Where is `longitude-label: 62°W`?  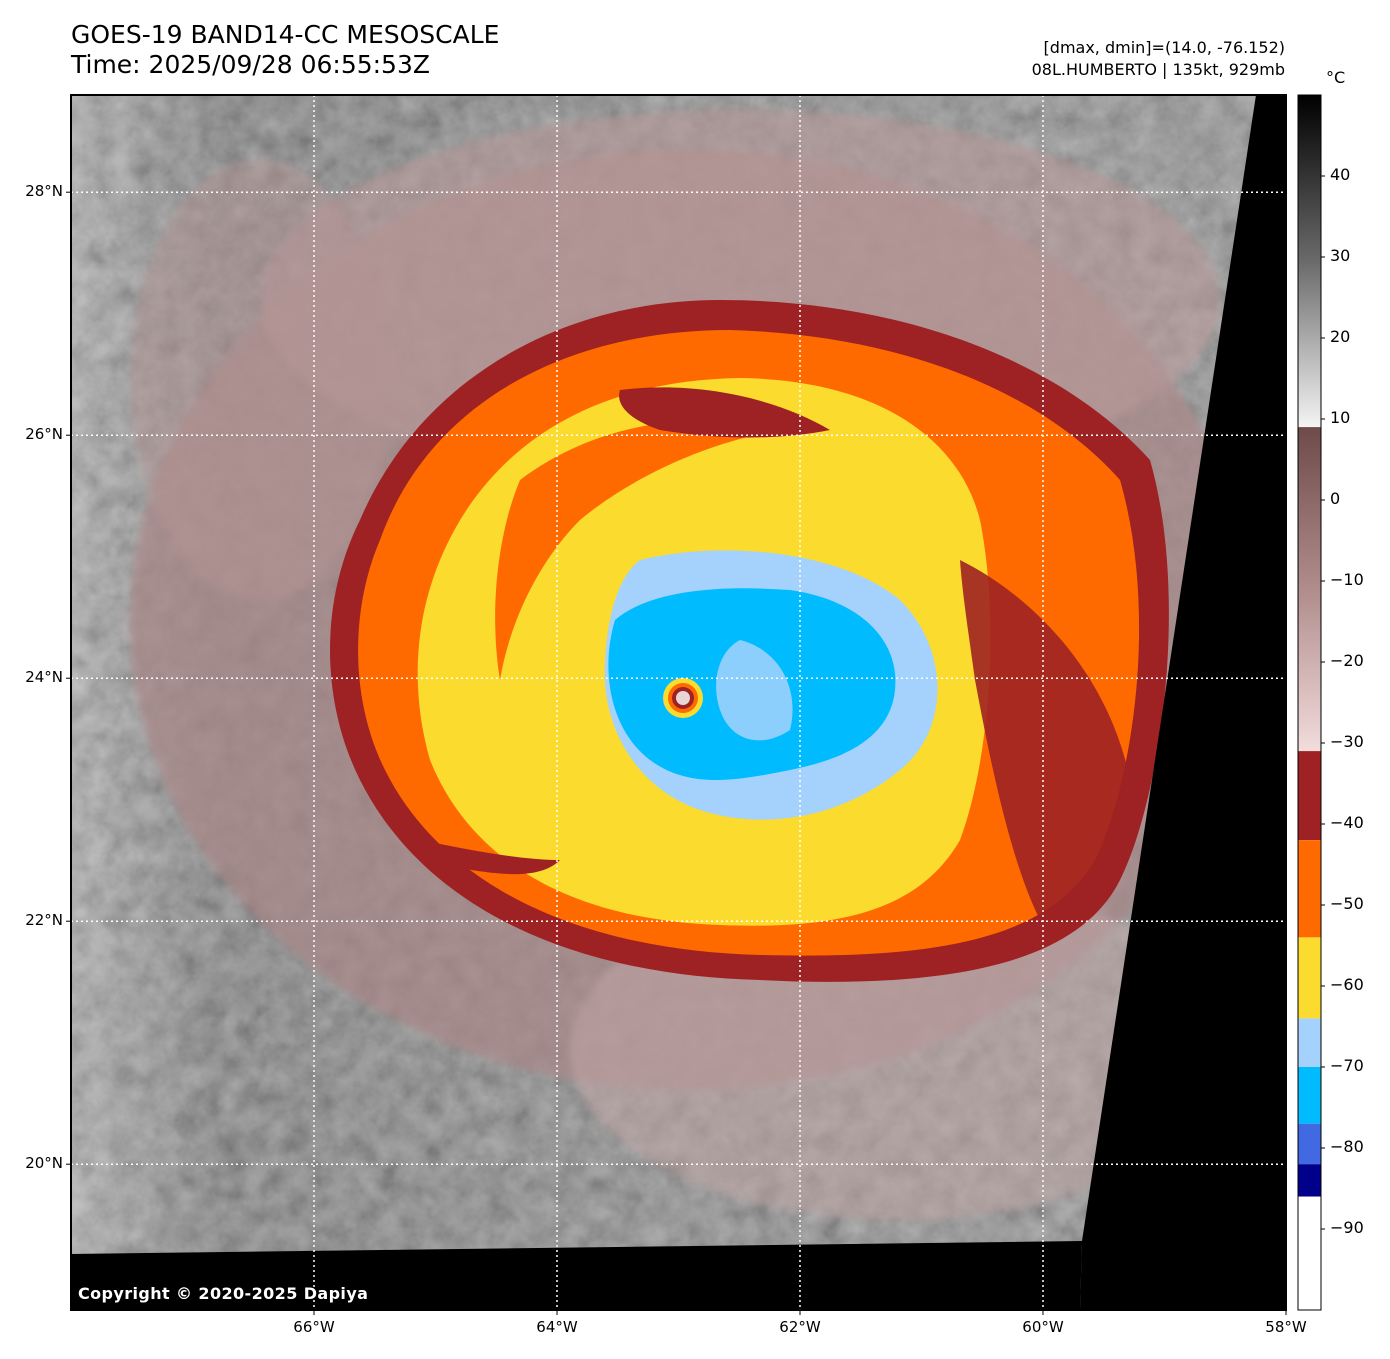
longitude-label: 62°W is located at coordinates (800, 1327).